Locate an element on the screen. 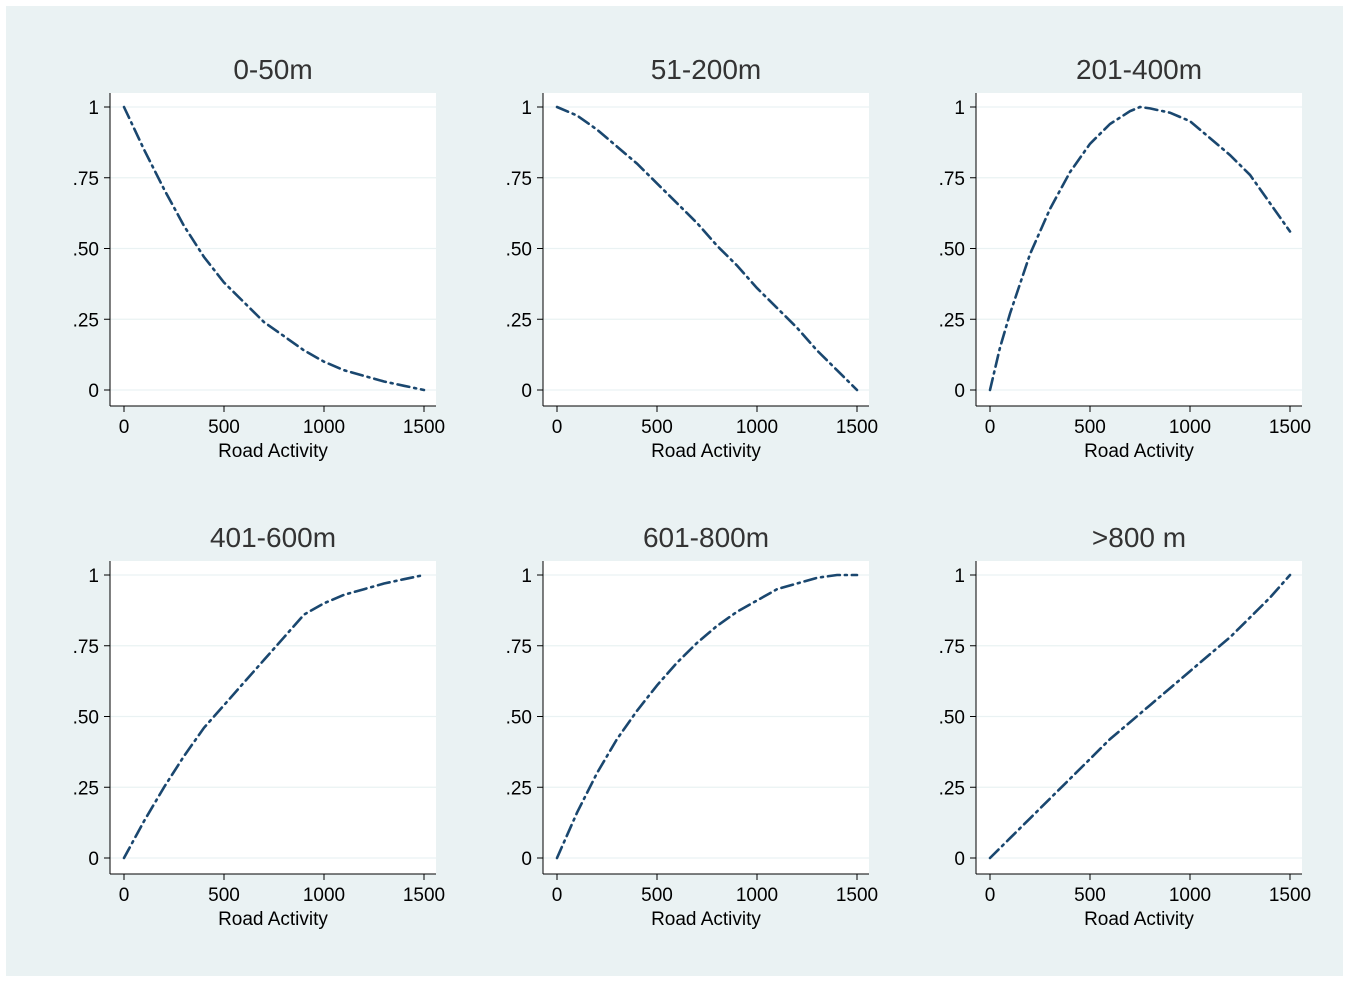 The width and height of the screenshot is (1349, 982). panel-title: 601-800m is located at coordinates (706, 537).